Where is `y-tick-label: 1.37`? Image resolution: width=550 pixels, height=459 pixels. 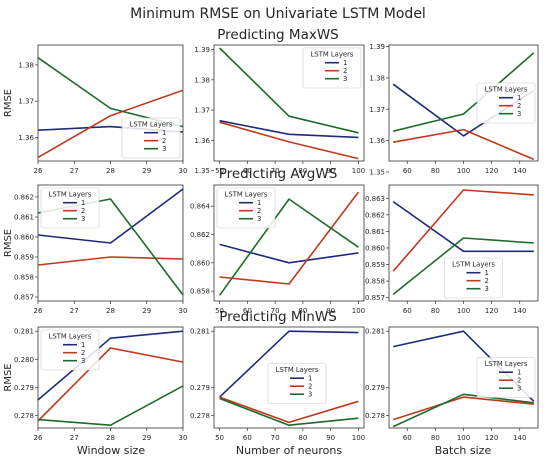 y-tick-label: 1.37 is located at coordinates (202, 111).